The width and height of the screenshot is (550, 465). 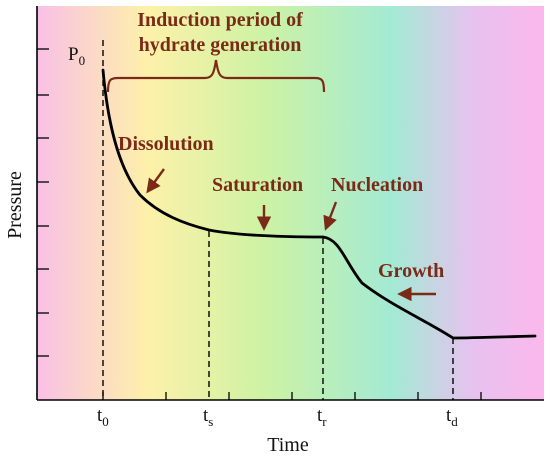 What do you see at coordinates (257, 185) in the screenshot?
I see `saturation-label: Saturation` at bounding box center [257, 185].